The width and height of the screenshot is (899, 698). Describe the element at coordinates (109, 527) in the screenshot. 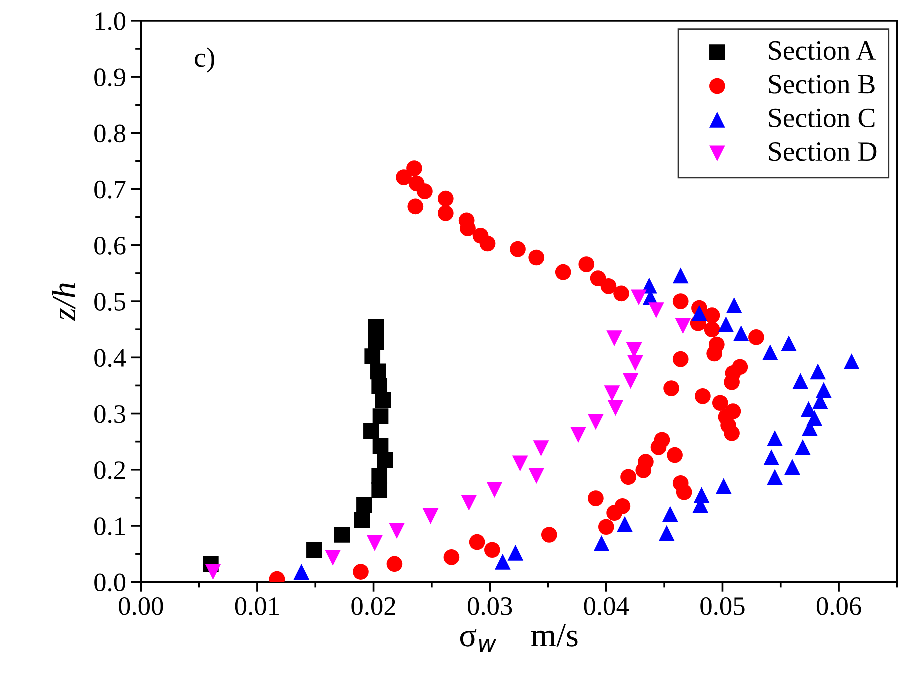

I see `y-tick-label: 0.1` at that location.